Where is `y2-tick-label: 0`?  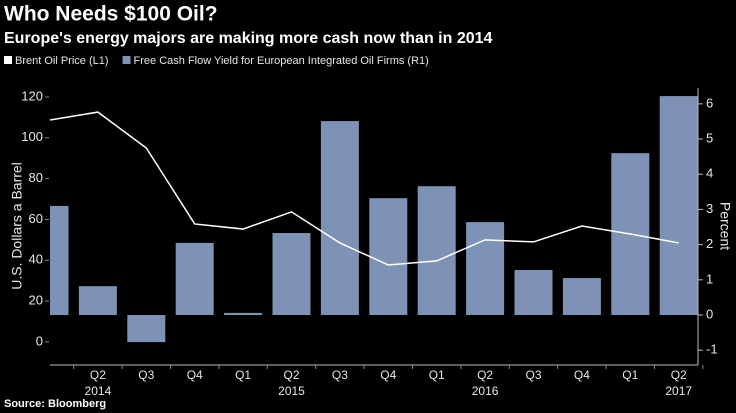 y2-tick-label: 0 is located at coordinates (709, 313).